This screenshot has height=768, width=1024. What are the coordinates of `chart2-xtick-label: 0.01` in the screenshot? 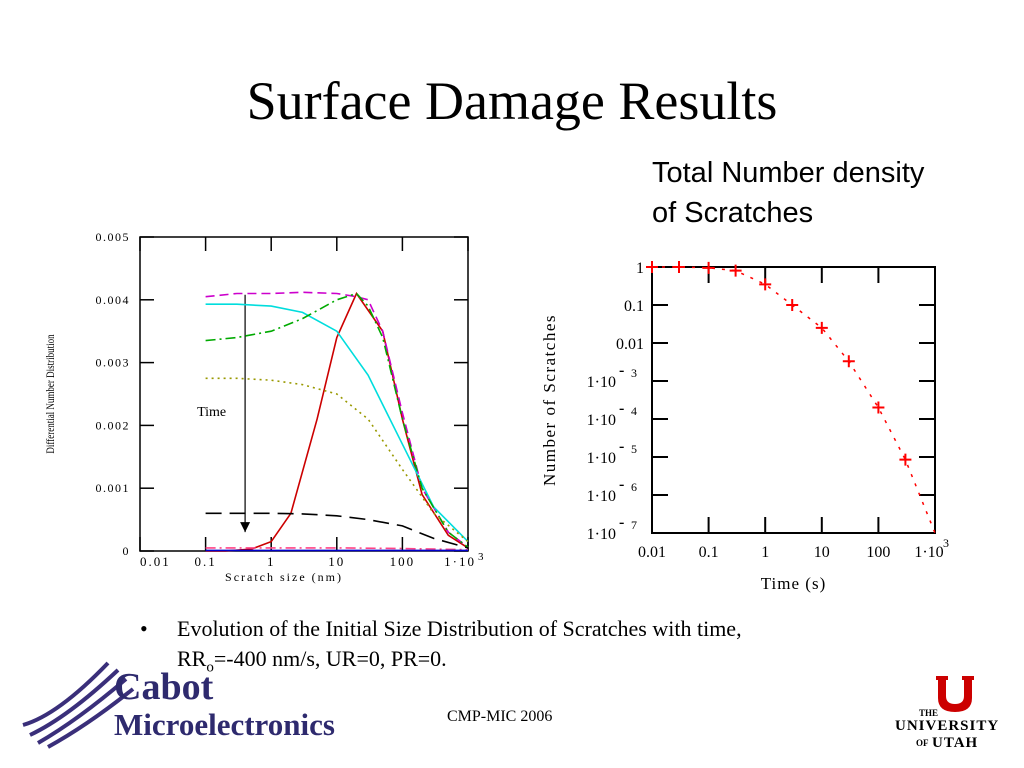 It's located at (652, 552).